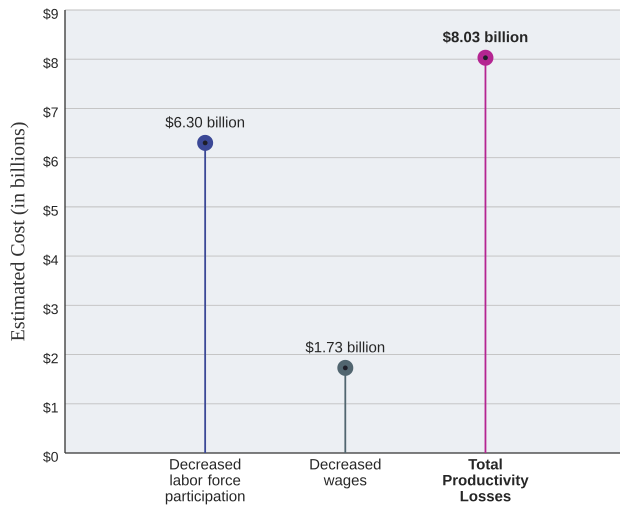 The image size is (620, 518). What do you see at coordinates (486, 480) in the screenshot?
I see `x-tick-label: Total Productivity Losses` at bounding box center [486, 480].